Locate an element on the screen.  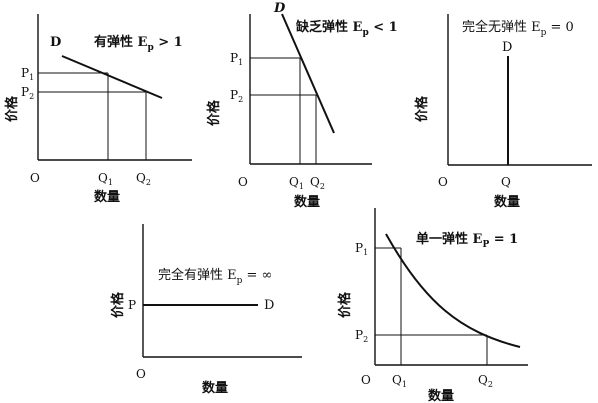
panel-perfectly-inelastic is located at coordinates (519, 90).